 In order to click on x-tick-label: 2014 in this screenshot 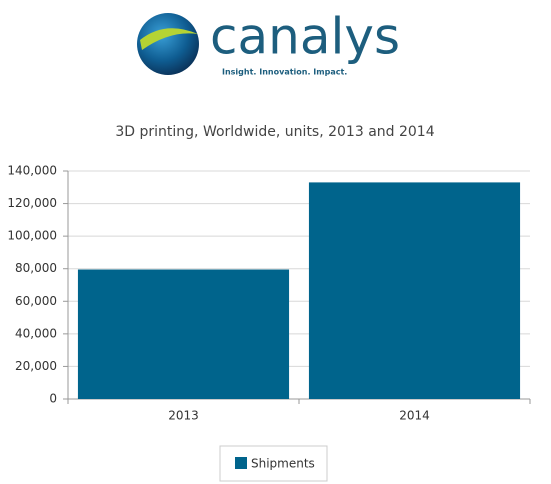, I will do `click(414, 416)`.